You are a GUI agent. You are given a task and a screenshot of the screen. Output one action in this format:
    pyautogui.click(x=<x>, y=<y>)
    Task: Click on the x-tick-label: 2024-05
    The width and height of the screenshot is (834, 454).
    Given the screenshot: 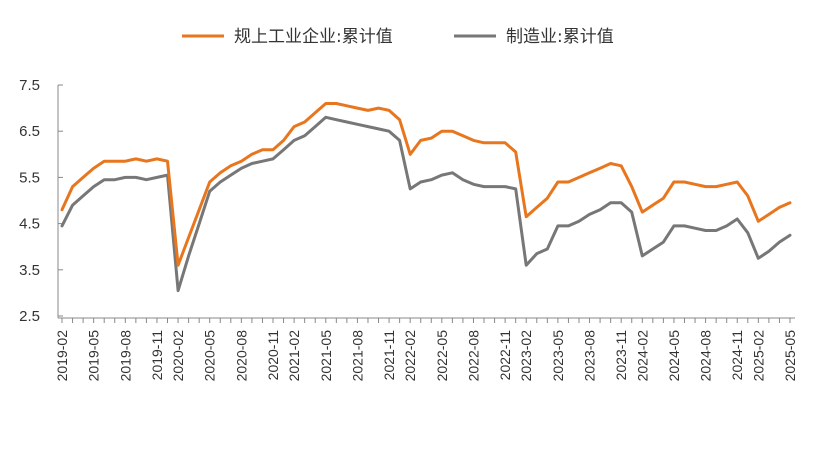 What is the action you would take?
    pyautogui.click(x=674, y=356)
    